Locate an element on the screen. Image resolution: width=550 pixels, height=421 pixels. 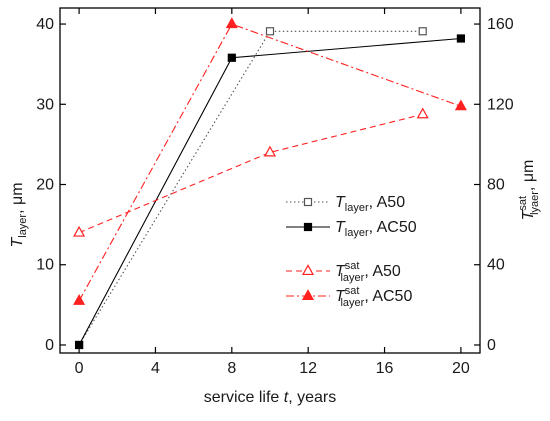
y-axis-left-title: Tlayer, μm is located at coordinates (19, 214).